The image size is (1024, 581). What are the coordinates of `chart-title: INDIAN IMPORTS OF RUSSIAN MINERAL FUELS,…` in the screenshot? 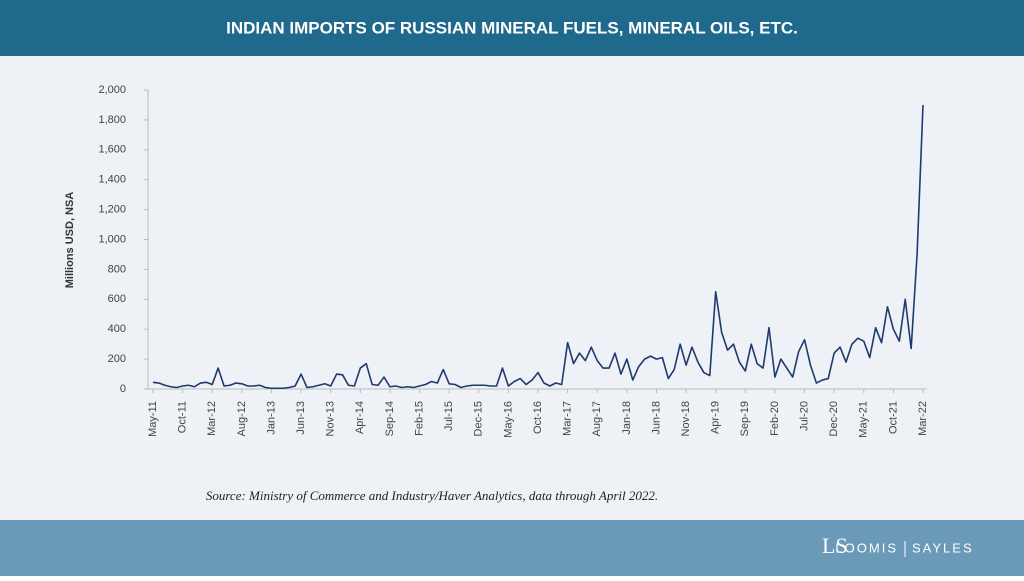 It's located at (512, 27).